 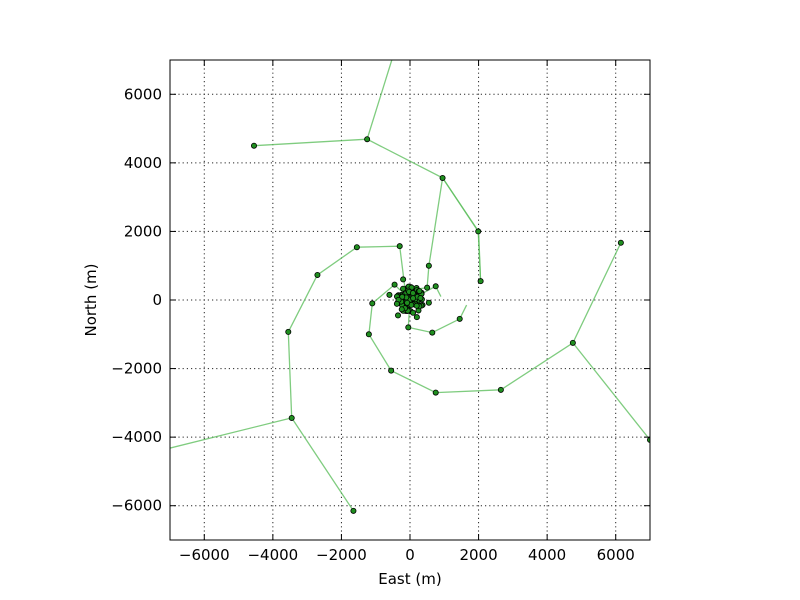 What do you see at coordinates (143, 94) in the screenshot?
I see `y-tick-label: 6000` at bounding box center [143, 94].